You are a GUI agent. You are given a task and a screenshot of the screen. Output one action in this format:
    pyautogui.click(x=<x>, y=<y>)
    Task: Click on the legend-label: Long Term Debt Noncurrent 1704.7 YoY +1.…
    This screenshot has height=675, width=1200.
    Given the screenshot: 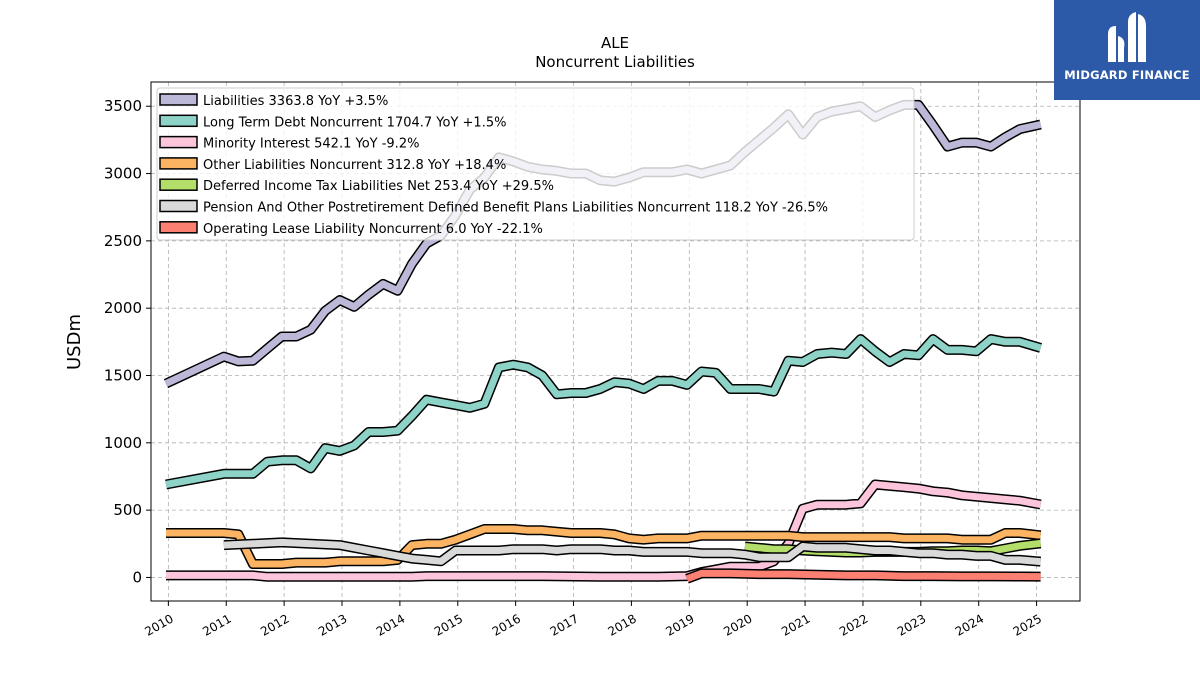 What is the action you would take?
    pyautogui.click(x=354, y=122)
    